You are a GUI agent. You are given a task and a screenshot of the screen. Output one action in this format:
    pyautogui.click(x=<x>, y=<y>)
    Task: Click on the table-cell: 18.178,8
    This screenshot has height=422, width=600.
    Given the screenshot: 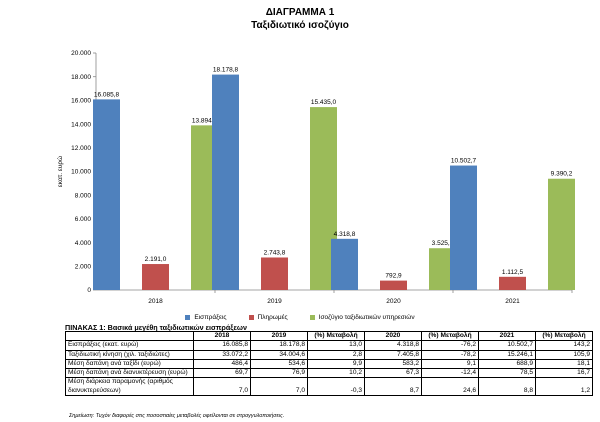 What is the action you would take?
    pyautogui.click(x=279, y=345)
    